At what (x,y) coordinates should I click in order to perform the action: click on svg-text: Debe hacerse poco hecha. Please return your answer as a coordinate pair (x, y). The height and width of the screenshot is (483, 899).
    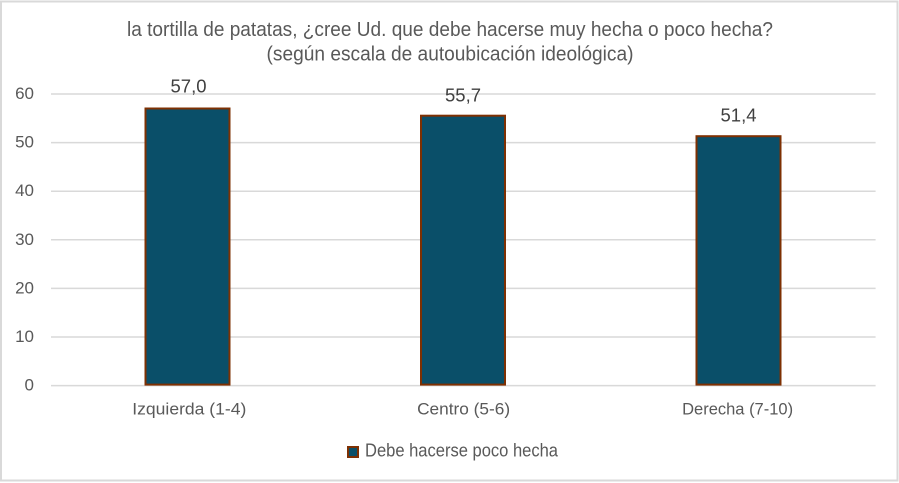
    Looking at the image, I should click on (462, 451).